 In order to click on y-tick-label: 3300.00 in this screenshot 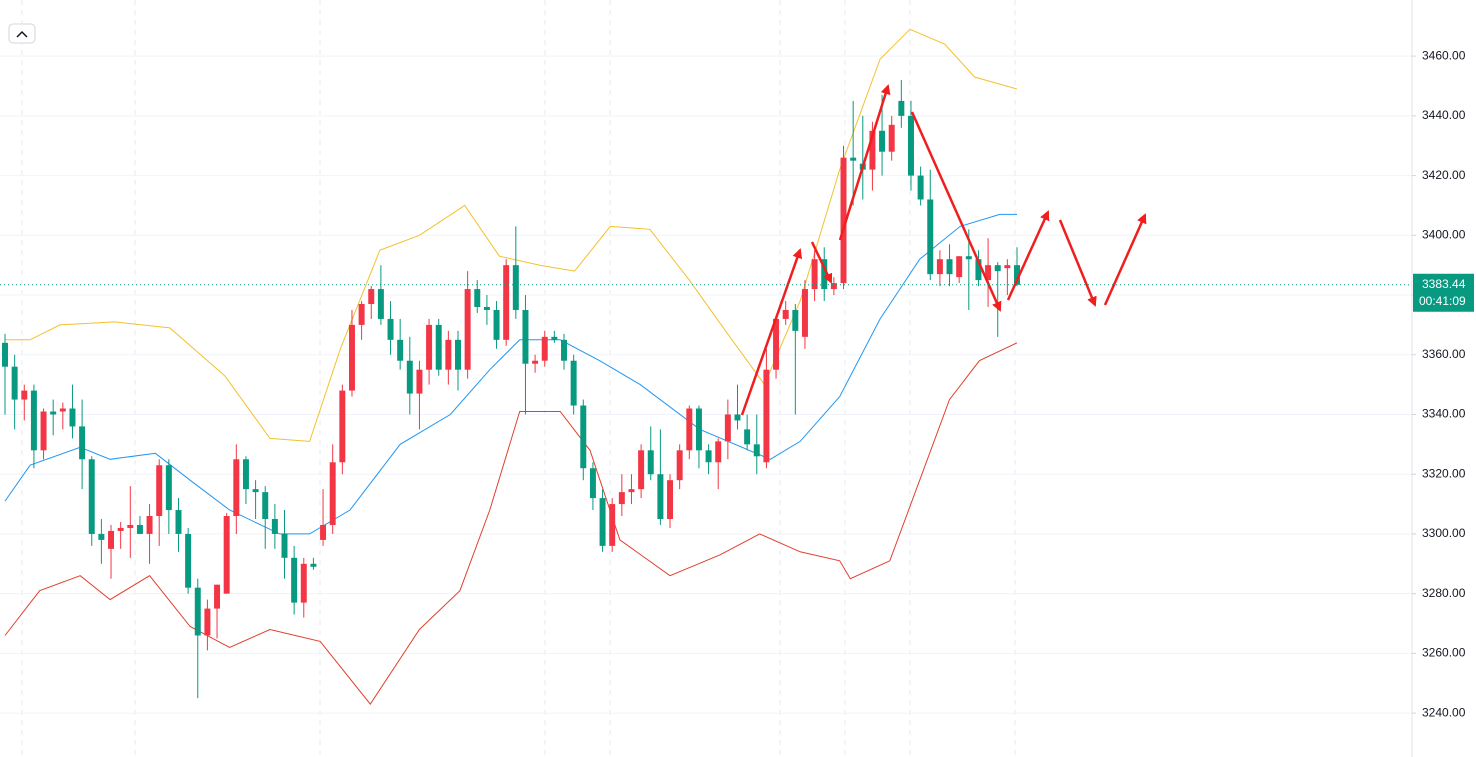, I will do `click(1444, 533)`.